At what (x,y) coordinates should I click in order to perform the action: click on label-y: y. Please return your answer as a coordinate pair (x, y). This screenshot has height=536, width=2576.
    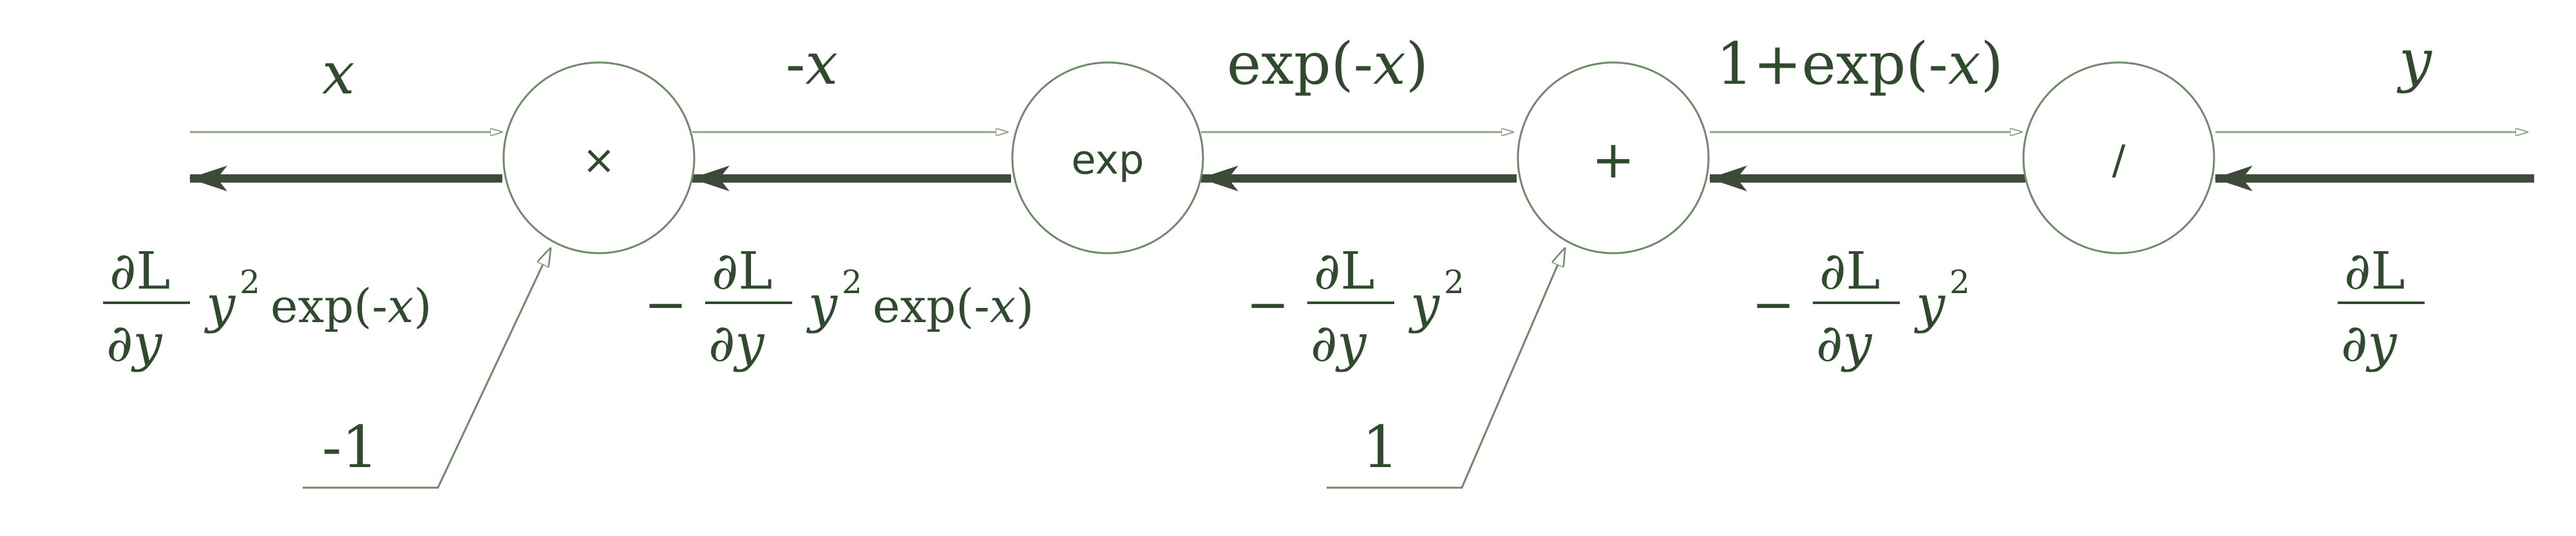
    Looking at the image, I should click on (2414, 61).